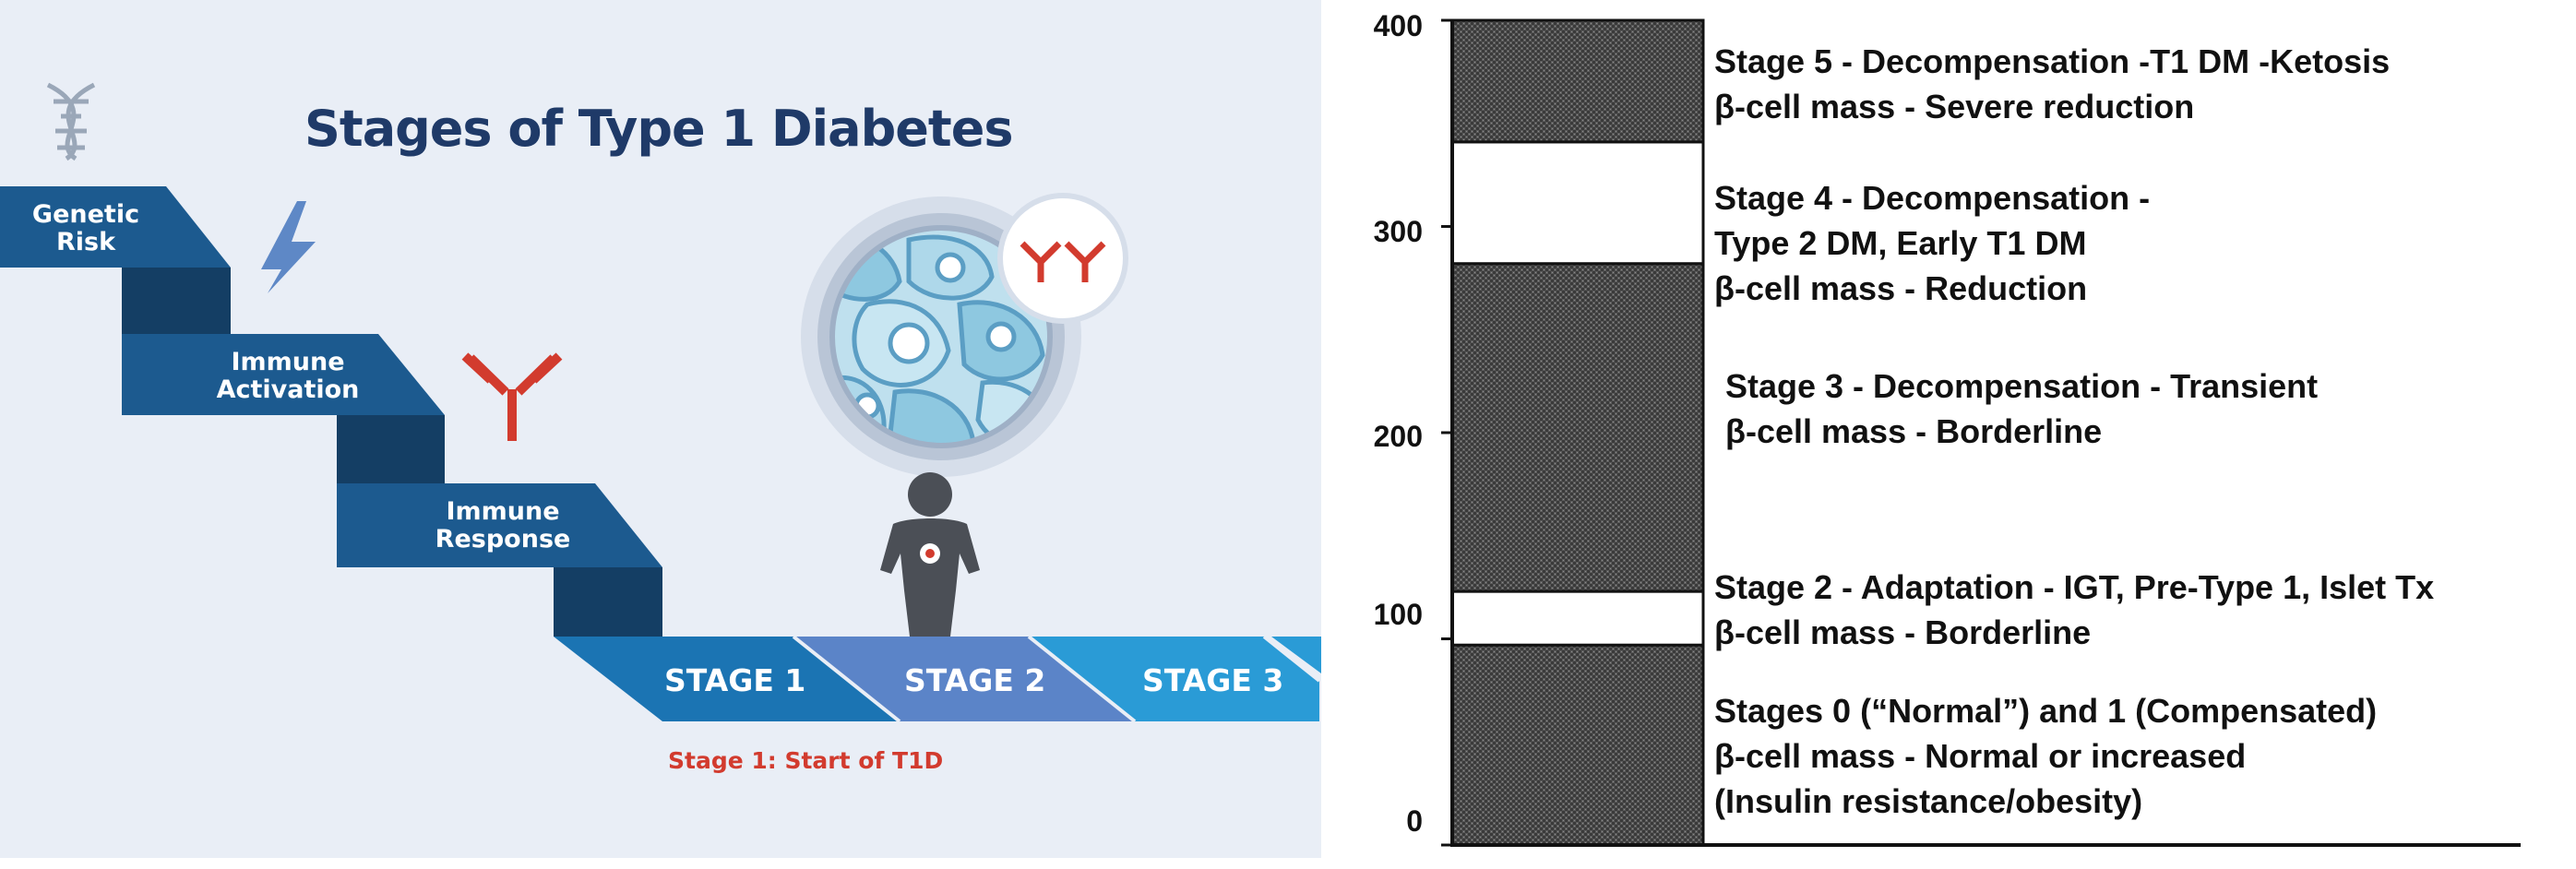  Describe the element at coordinates (1398, 232) in the screenshot. I see `tick-300: 300` at that location.